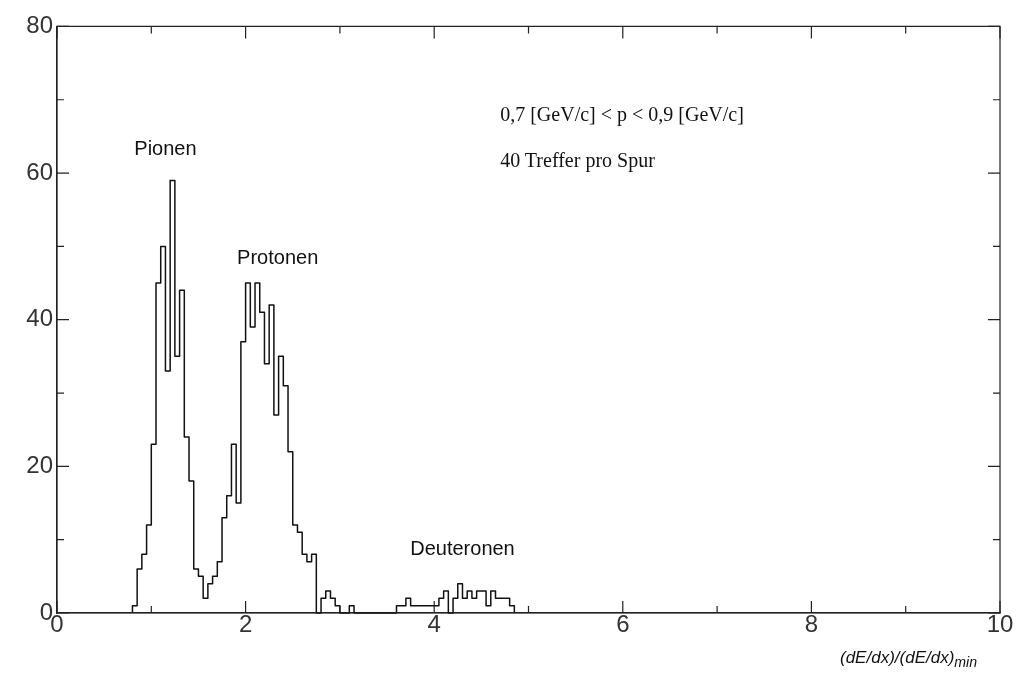 This screenshot has height=695, width=1025. I want to click on x-tick-label: 8, so click(811, 624).